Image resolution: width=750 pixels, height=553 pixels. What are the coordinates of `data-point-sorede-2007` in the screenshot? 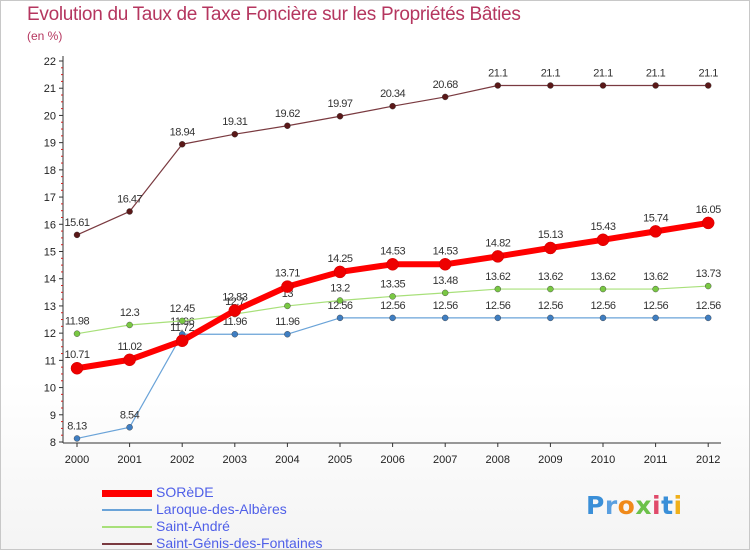 It's located at (445, 264).